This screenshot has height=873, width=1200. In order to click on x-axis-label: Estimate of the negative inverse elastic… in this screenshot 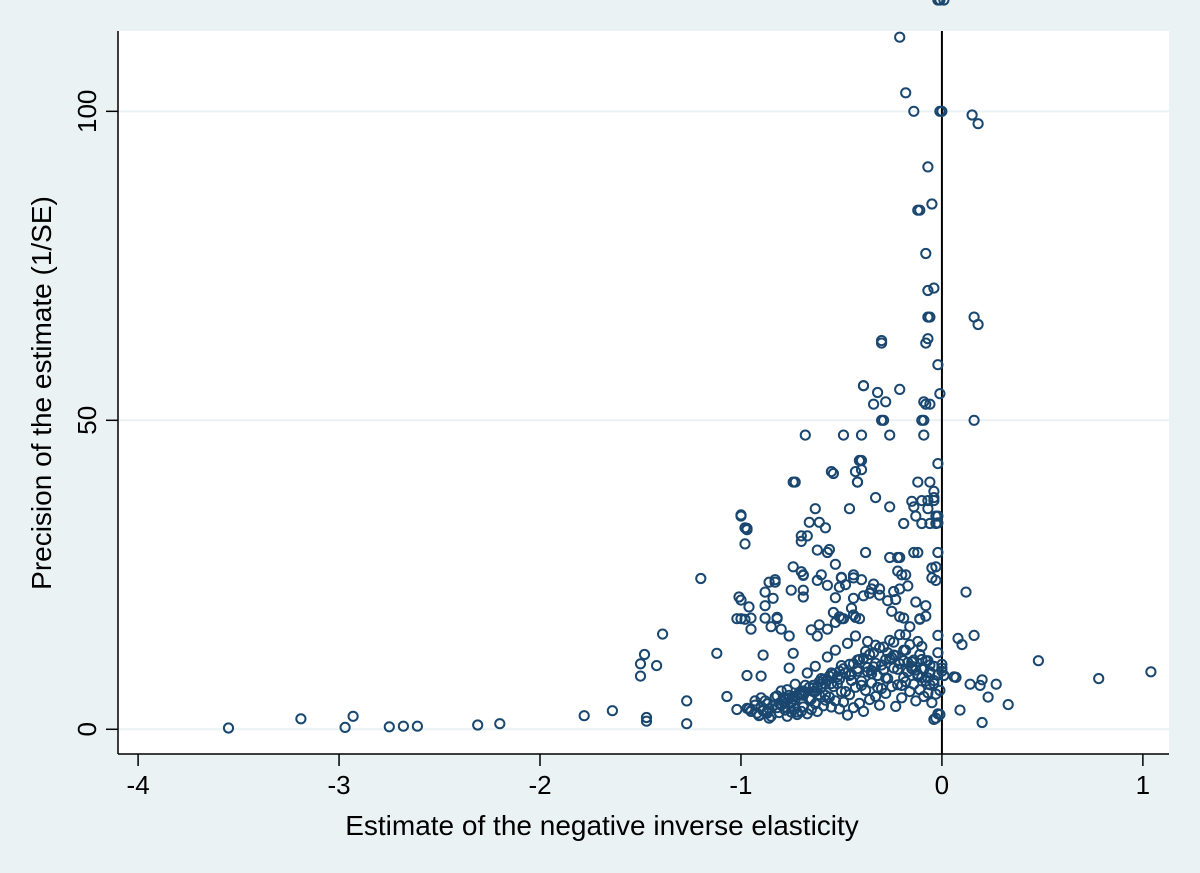, I will do `click(602, 825)`.